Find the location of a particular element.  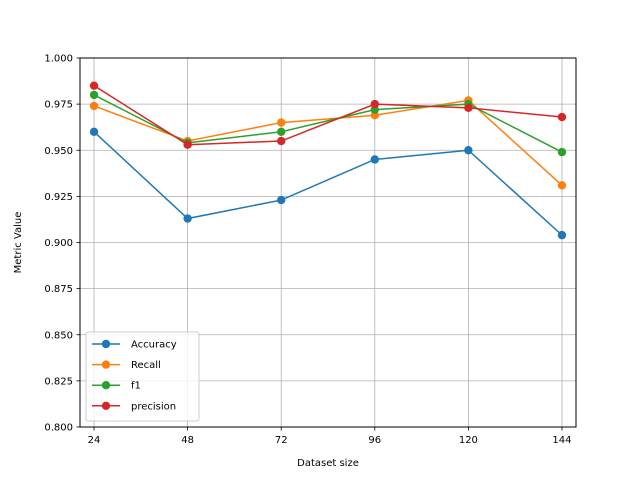

legend-label: f1 is located at coordinates (136, 386).